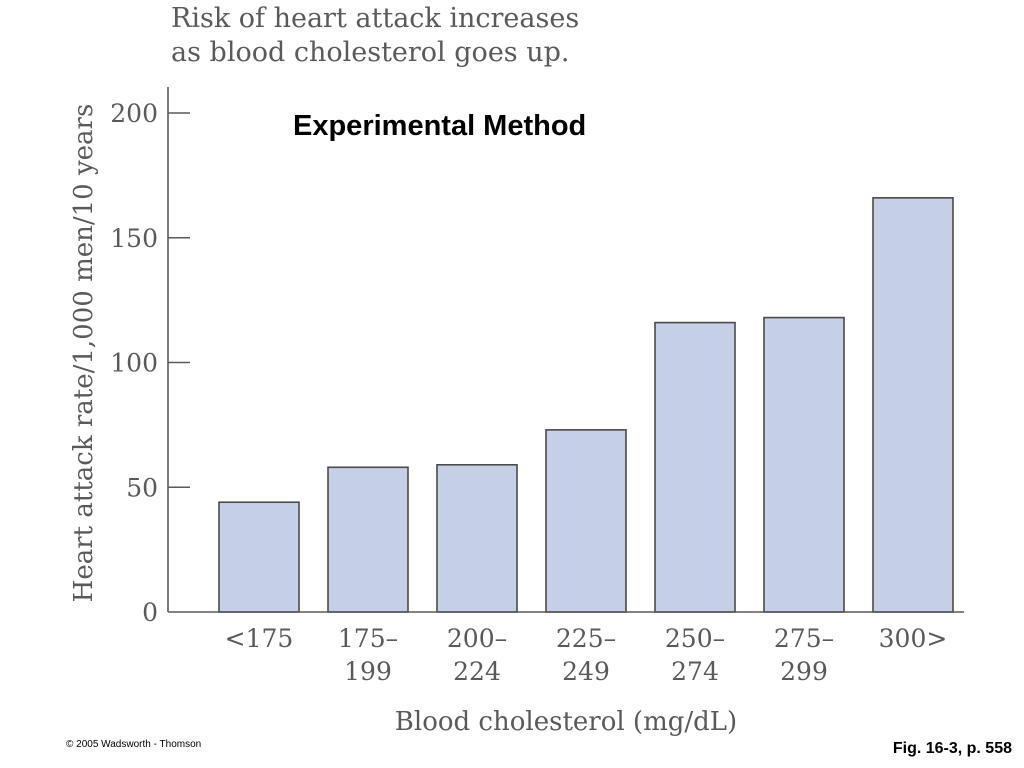 The image size is (1024, 768). I want to click on y-tick-label: 100, so click(134, 363).